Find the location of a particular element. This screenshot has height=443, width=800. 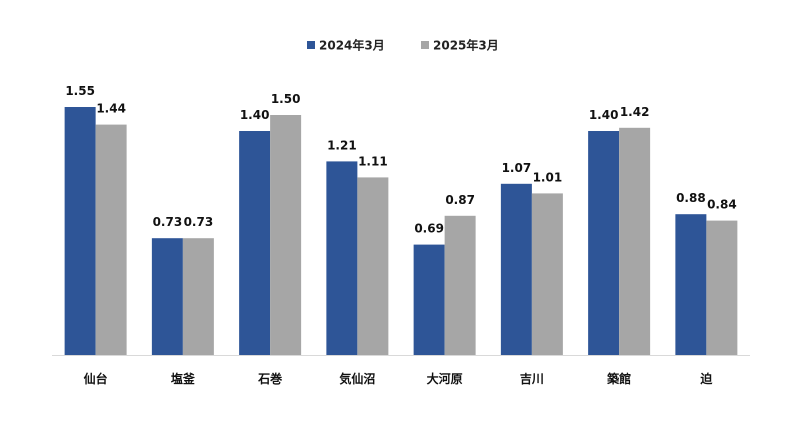

value-label-1-7: 1.40 is located at coordinates (604, 115).